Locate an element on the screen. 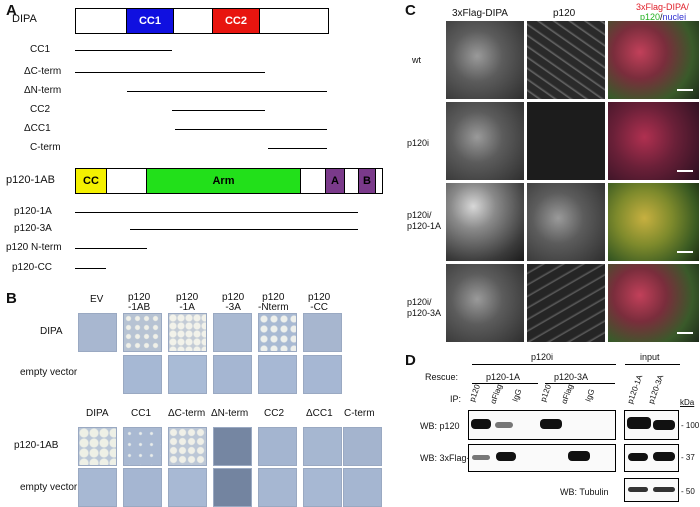  rescue-line is located at coordinates (580, 383).